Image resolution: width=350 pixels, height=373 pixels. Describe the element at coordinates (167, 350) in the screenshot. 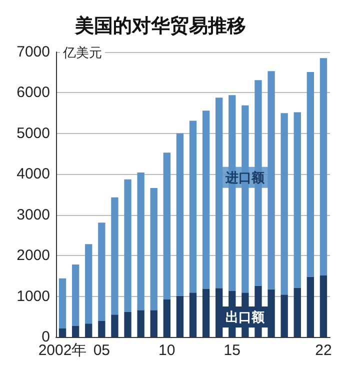

I see `x-tick-label: 10` at that location.